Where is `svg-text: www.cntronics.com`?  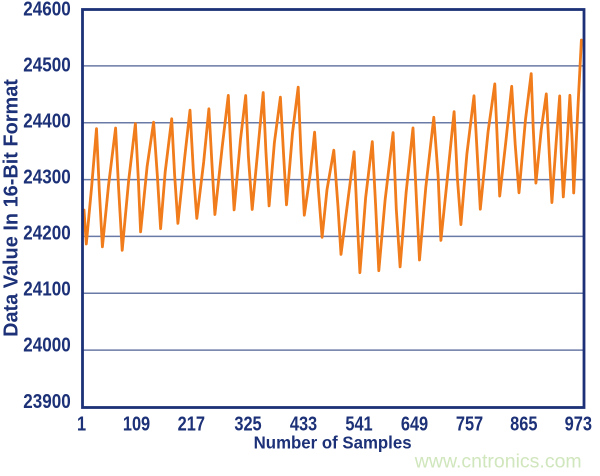
svg-text: www.cntronics.com is located at coordinates (498, 462).